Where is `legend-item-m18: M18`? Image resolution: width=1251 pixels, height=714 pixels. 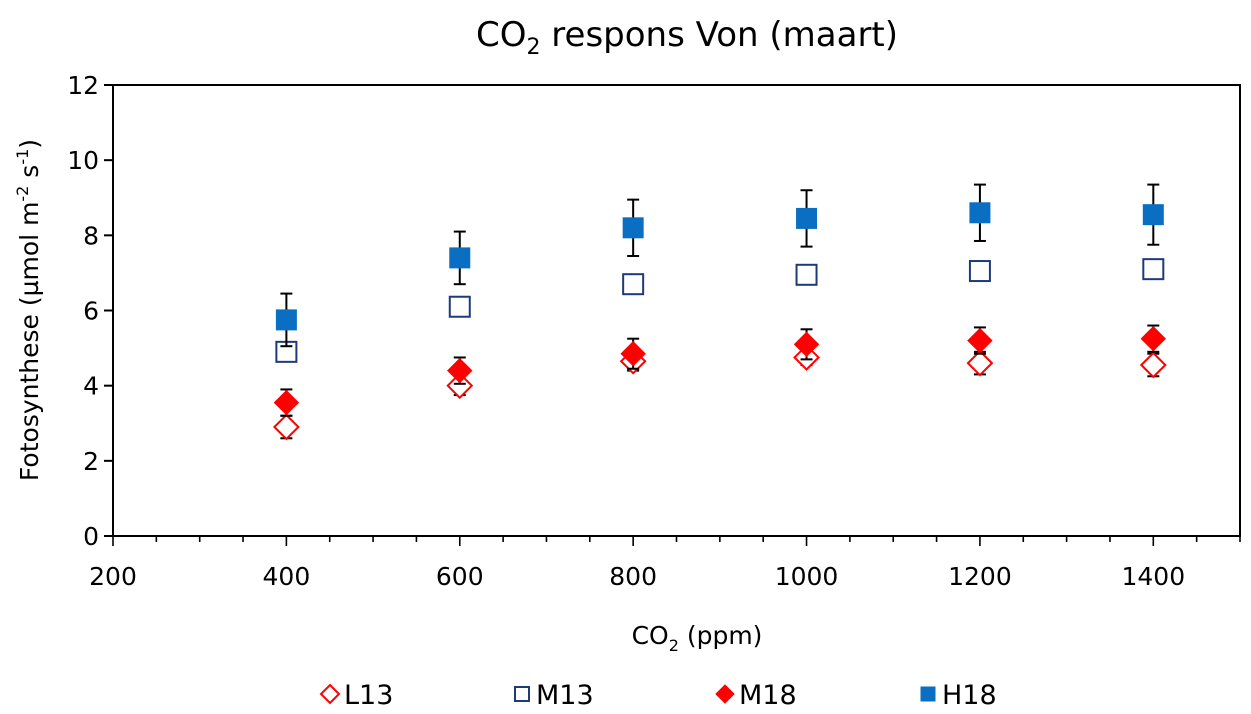 legend-item-m18: M18 is located at coordinates (756, 695).